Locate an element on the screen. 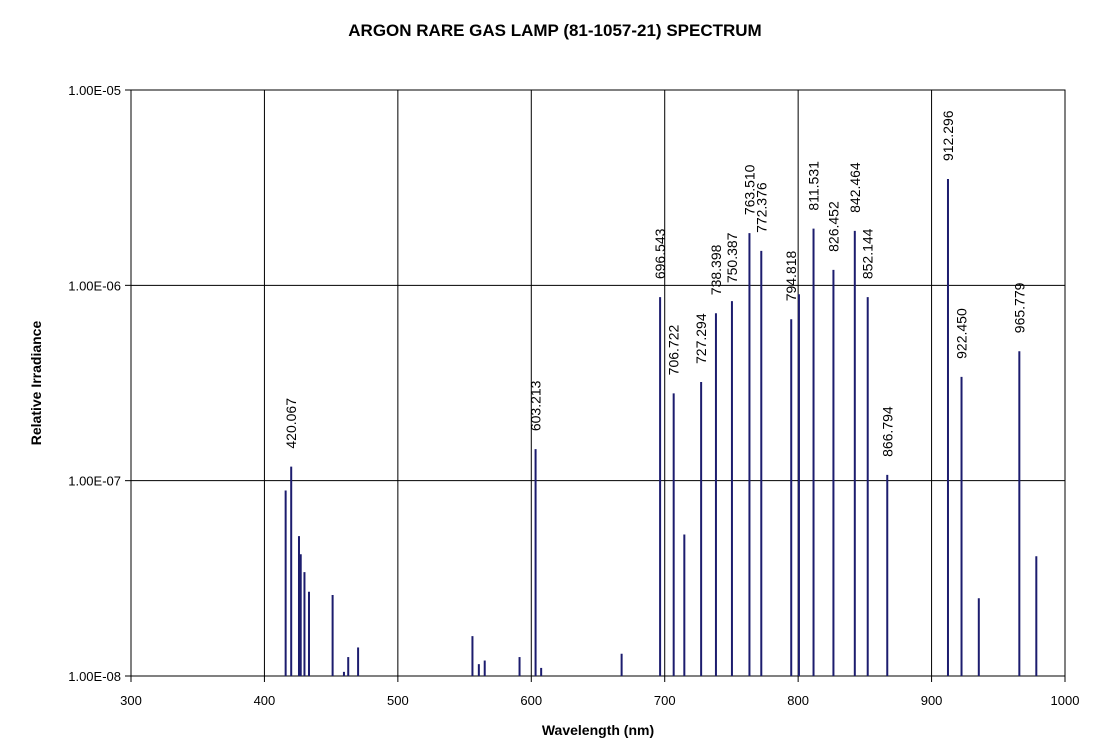  peak-label: 811.531 is located at coordinates (814, 186).